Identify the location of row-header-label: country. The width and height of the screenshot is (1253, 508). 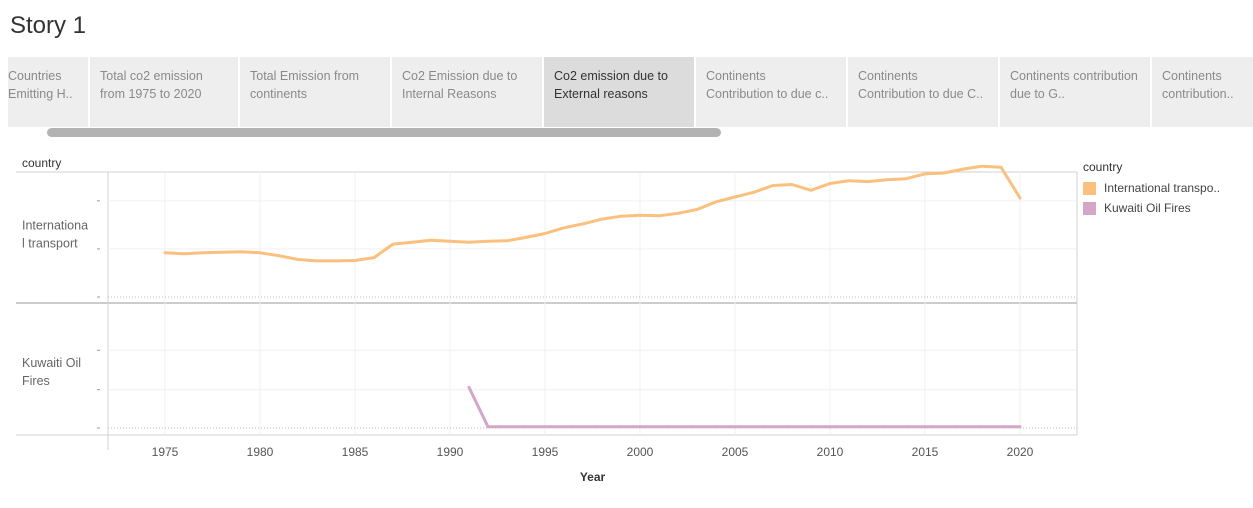
(41, 163).